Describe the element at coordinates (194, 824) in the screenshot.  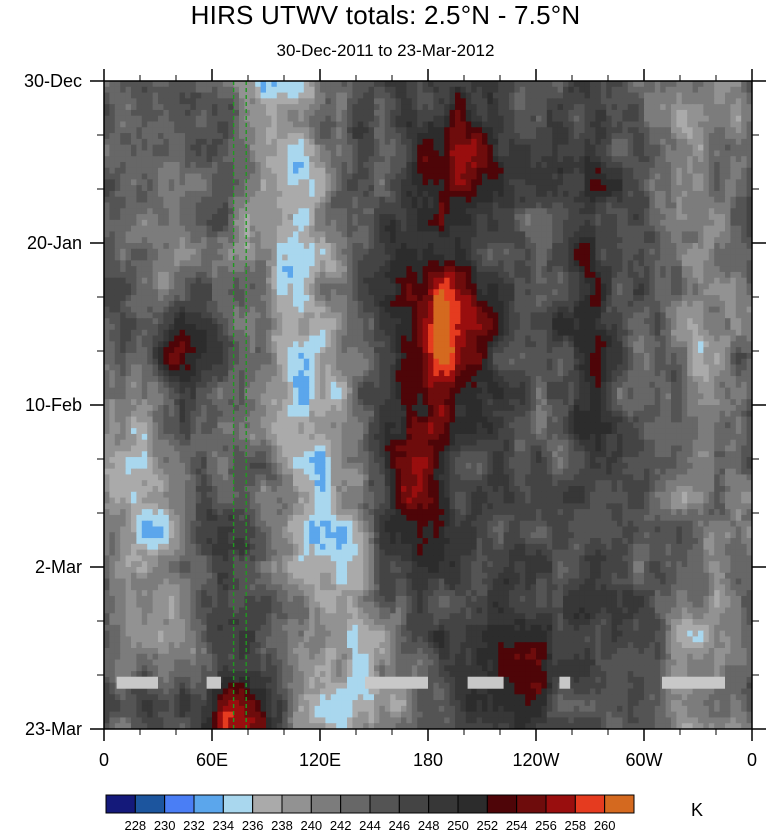
I see `colorbar-tick-label: 232` at that location.